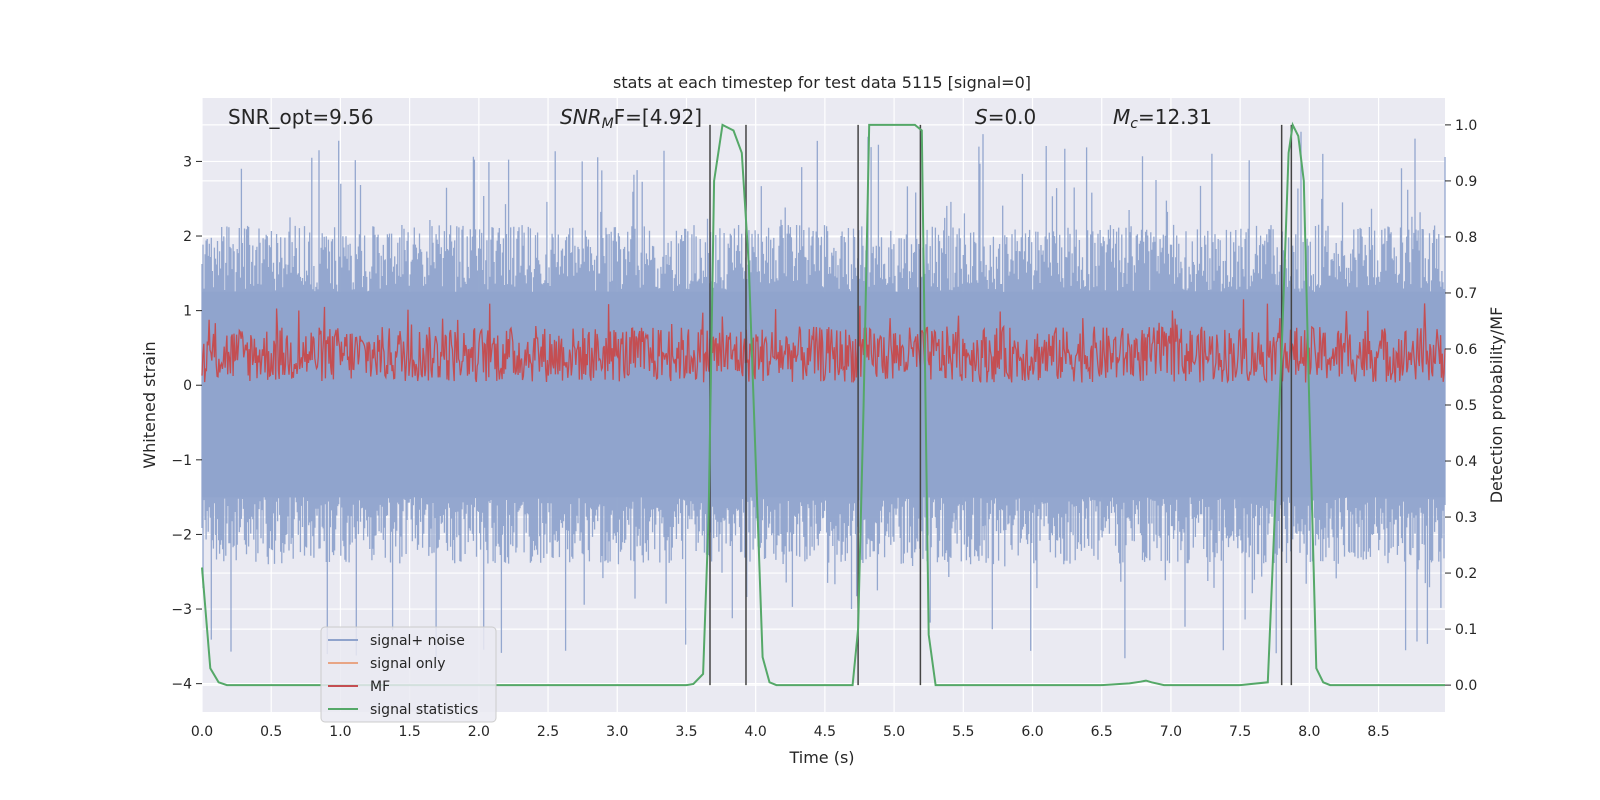 Image resolution: width=1600 pixels, height=800 pixels. What do you see at coordinates (1121, 117) in the screenshot?
I see `annotation-mc-main: M` at bounding box center [1121, 117].